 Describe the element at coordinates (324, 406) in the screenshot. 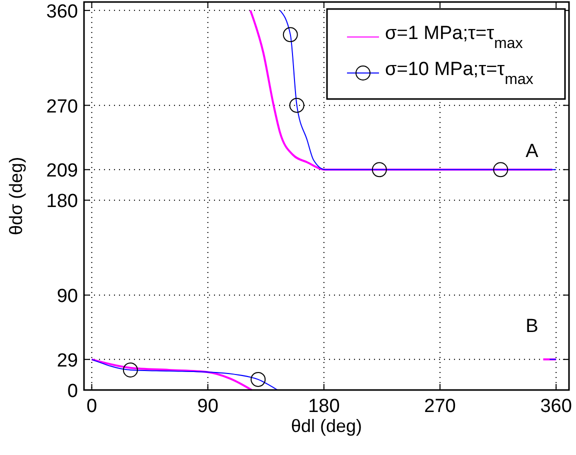

I see `x-tick-label: 180` at that location.